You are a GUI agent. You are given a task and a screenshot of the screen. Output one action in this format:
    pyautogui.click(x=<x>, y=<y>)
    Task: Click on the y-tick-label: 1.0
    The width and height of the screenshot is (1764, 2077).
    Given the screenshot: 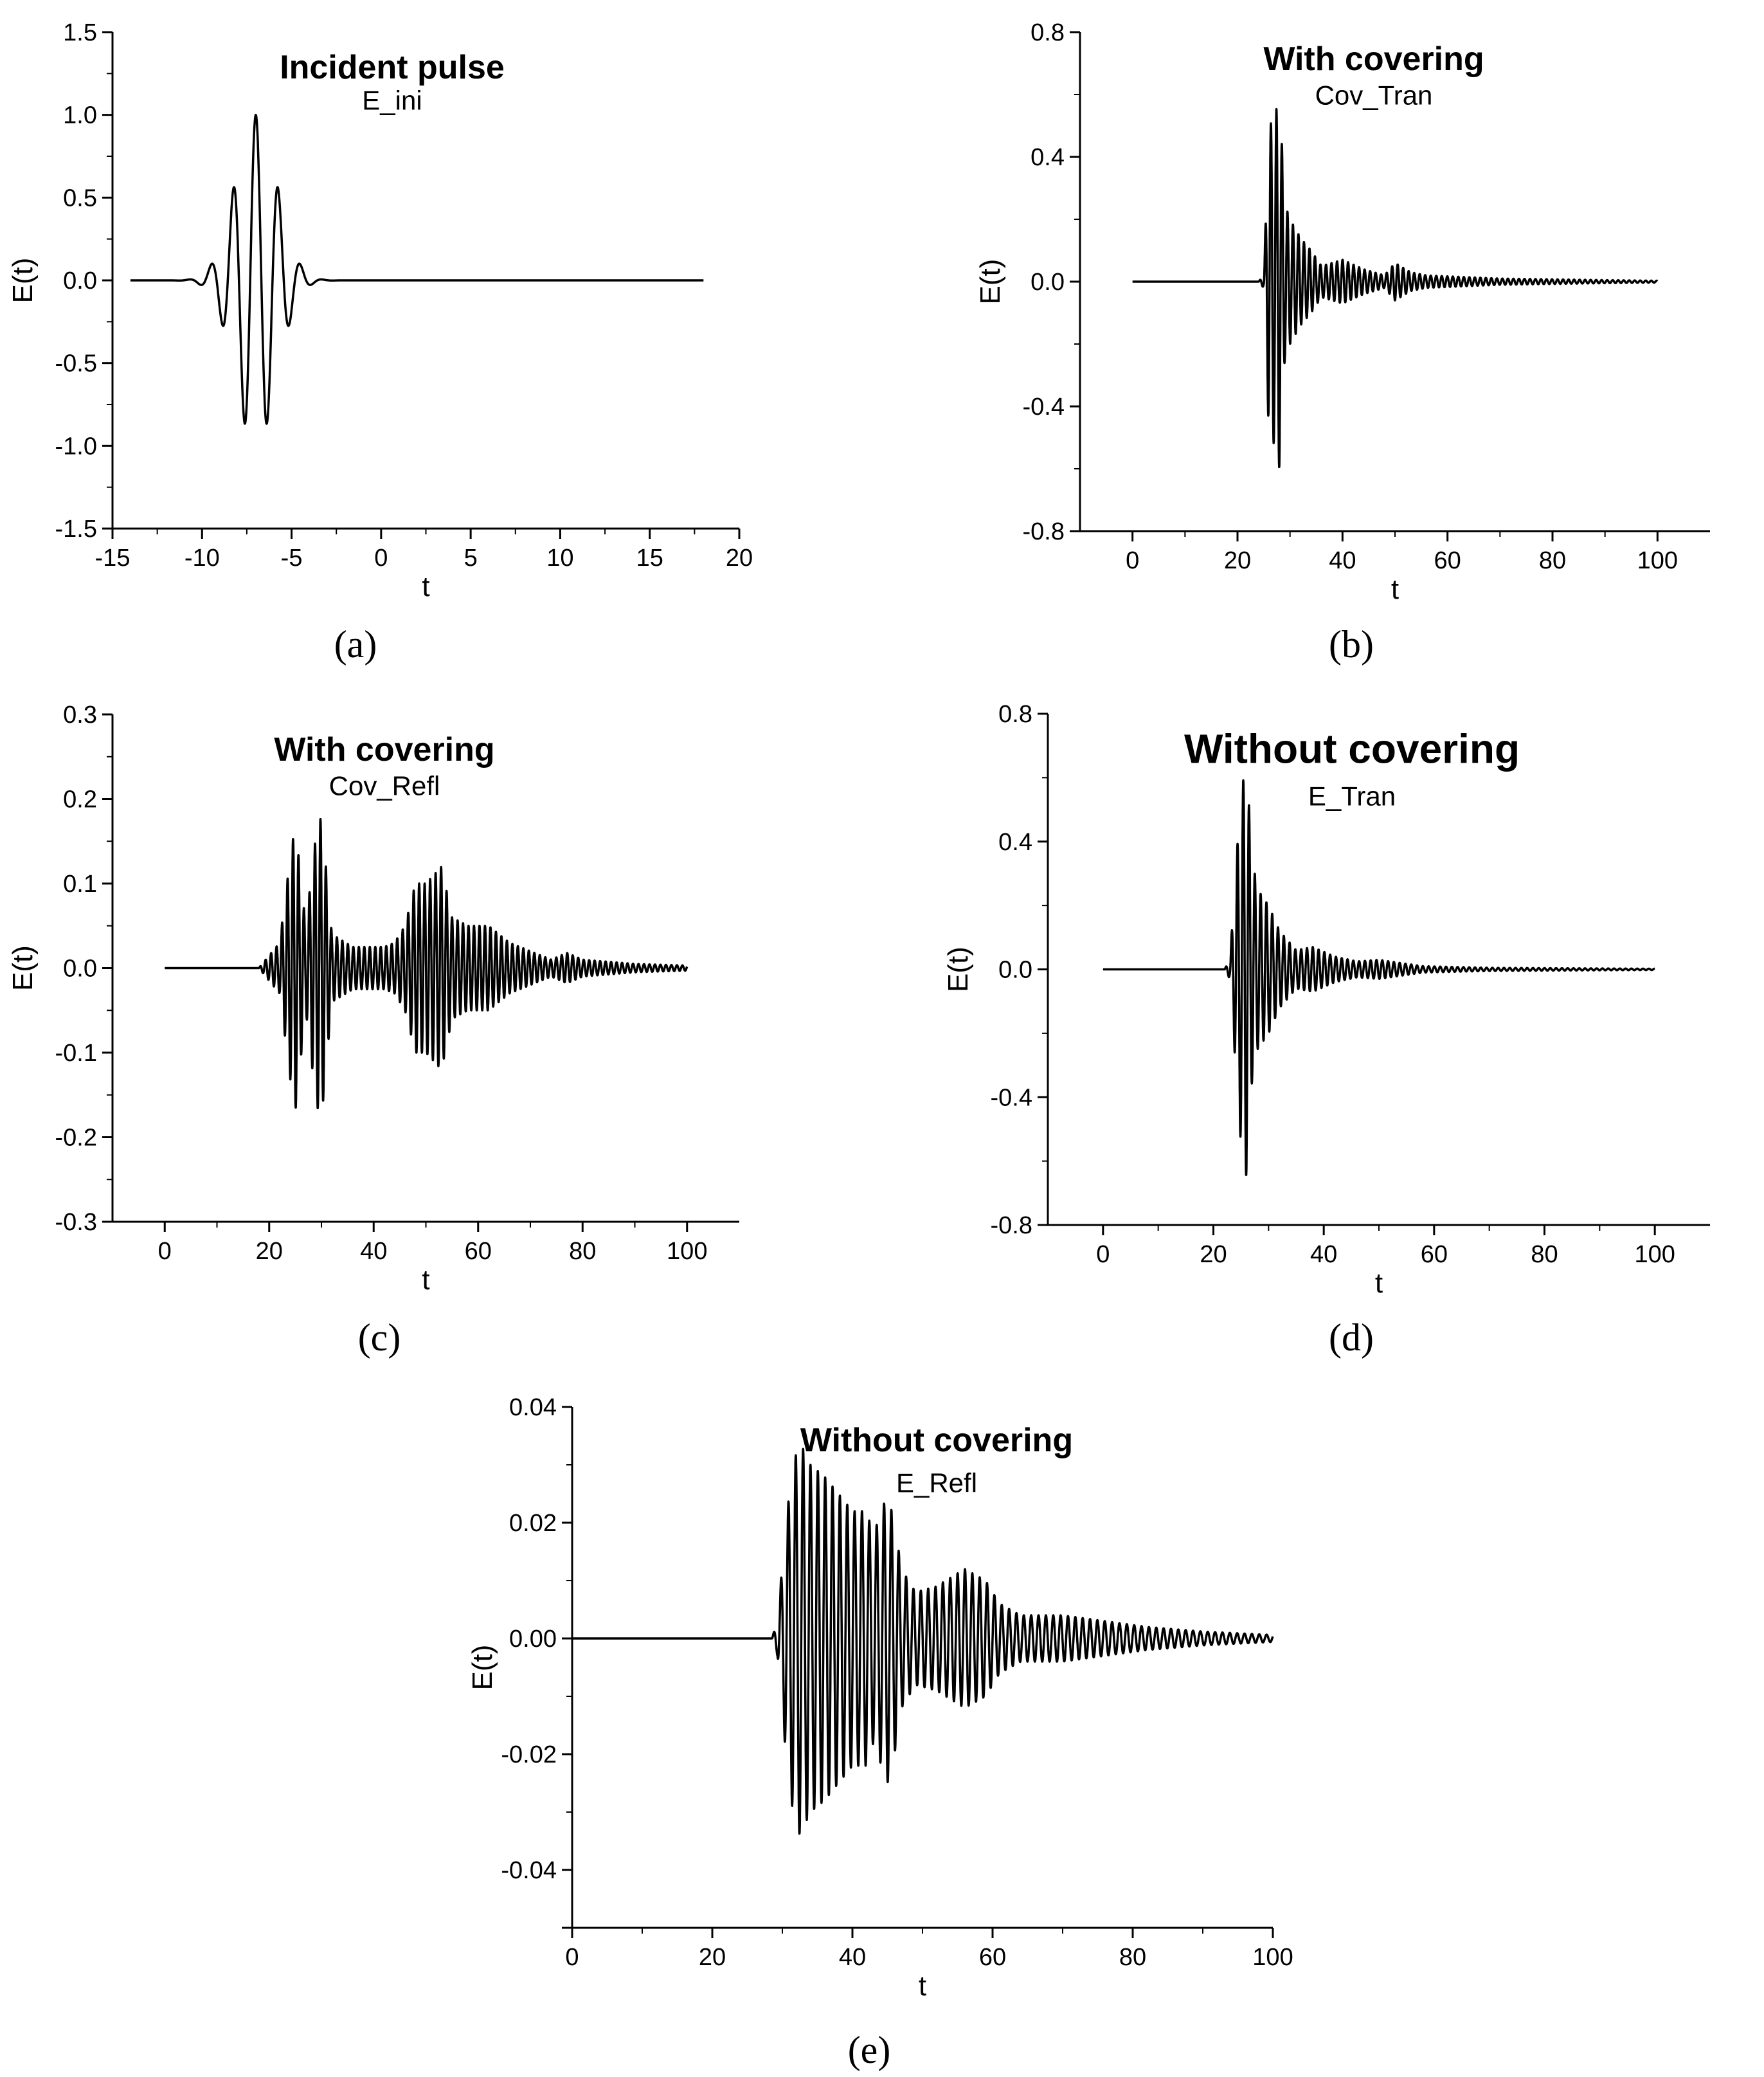 What is the action you would take?
    pyautogui.click(x=80, y=115)
    